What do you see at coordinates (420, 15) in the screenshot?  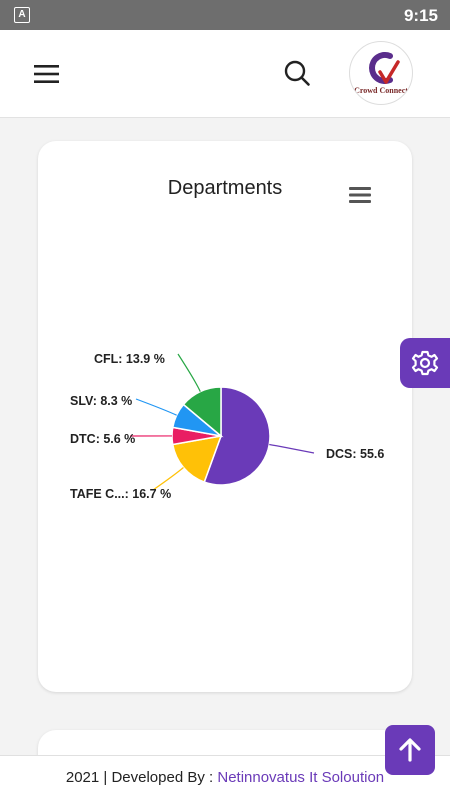 I see `status-time: 9:15` at bounding box center [420, 15].